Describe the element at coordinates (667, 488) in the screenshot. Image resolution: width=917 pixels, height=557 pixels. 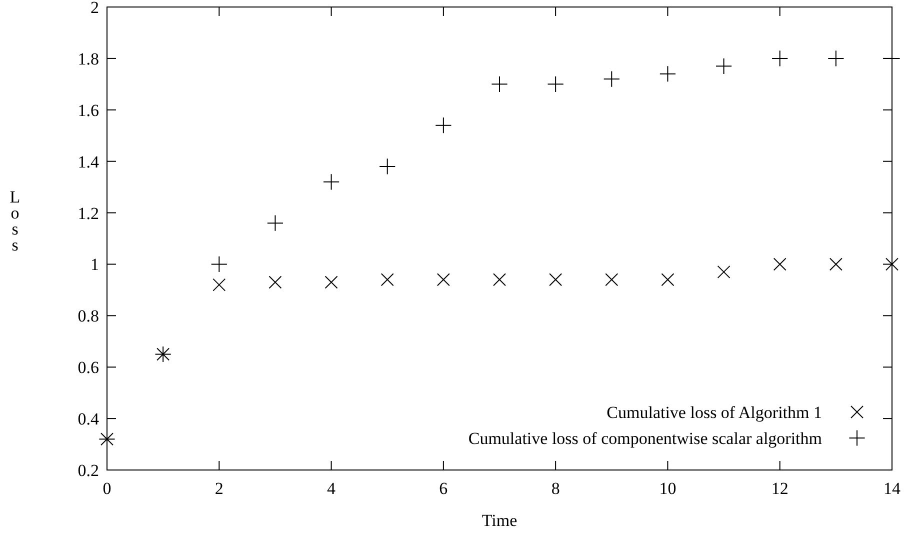
I see `x-tick-label: 10` at that location.